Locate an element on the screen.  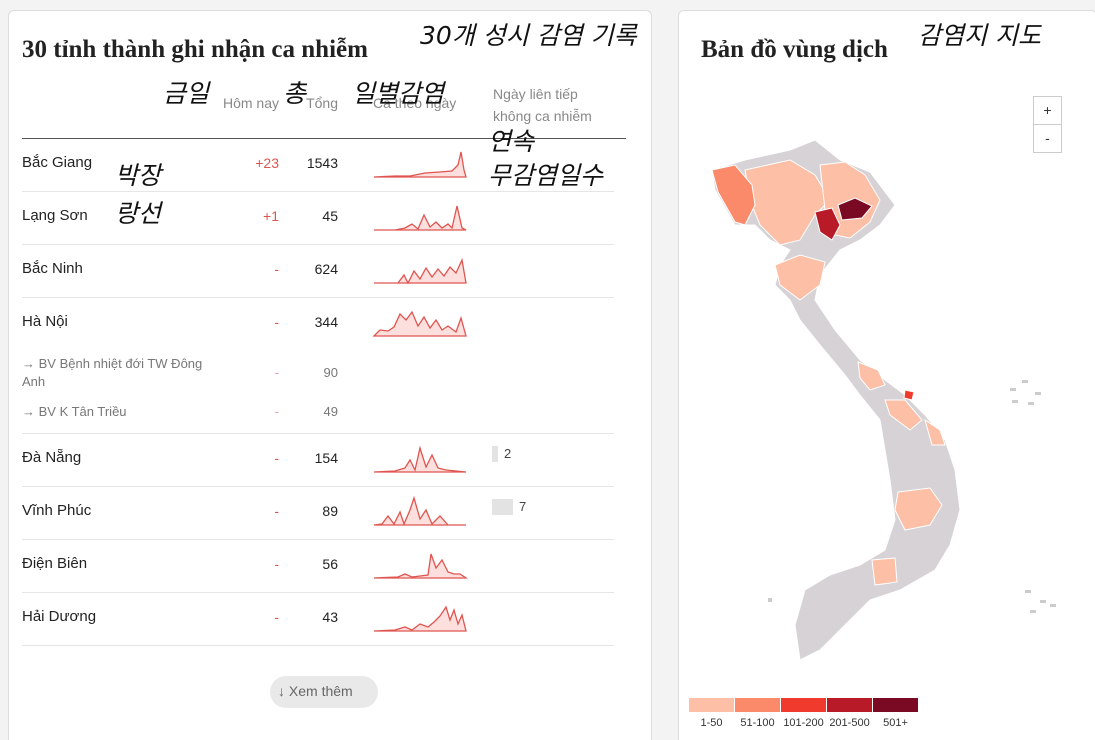
map-title: Bản đồ vùng dịch is located at coordinates (794, 49).